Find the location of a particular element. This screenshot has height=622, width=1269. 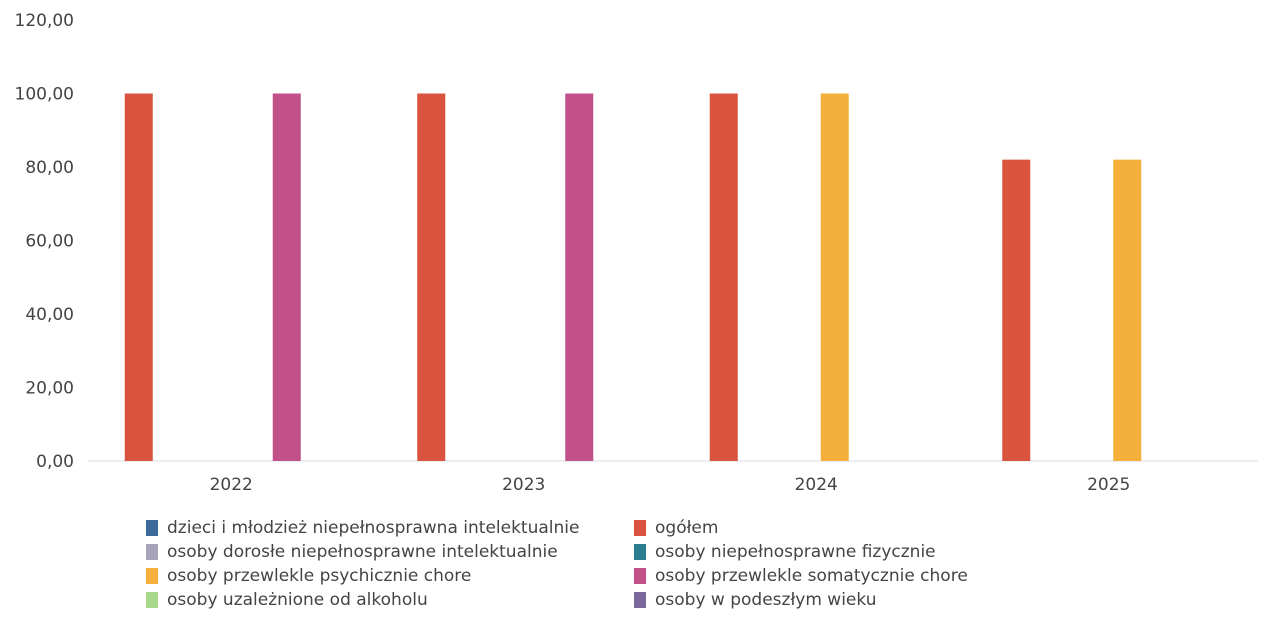

y-tick-label: 120,00 is located at coordinates (44, 21).